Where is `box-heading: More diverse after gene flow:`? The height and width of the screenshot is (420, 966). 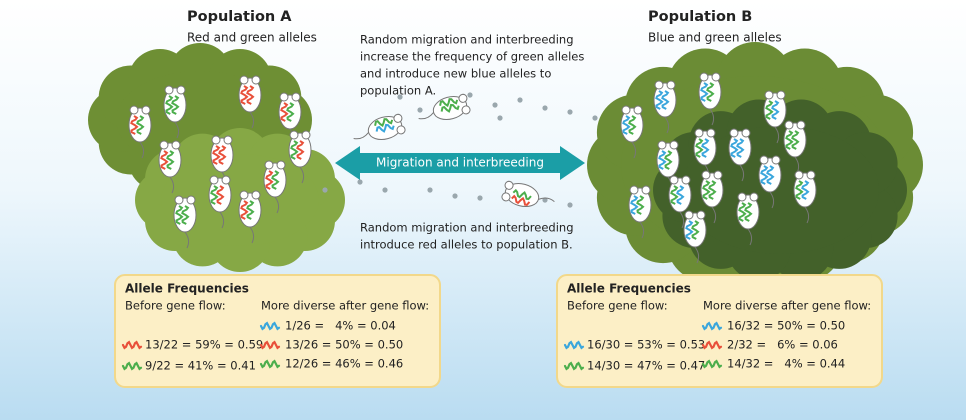 box-heading: More diverse after gene flow: is located at coordinates (345, 306).